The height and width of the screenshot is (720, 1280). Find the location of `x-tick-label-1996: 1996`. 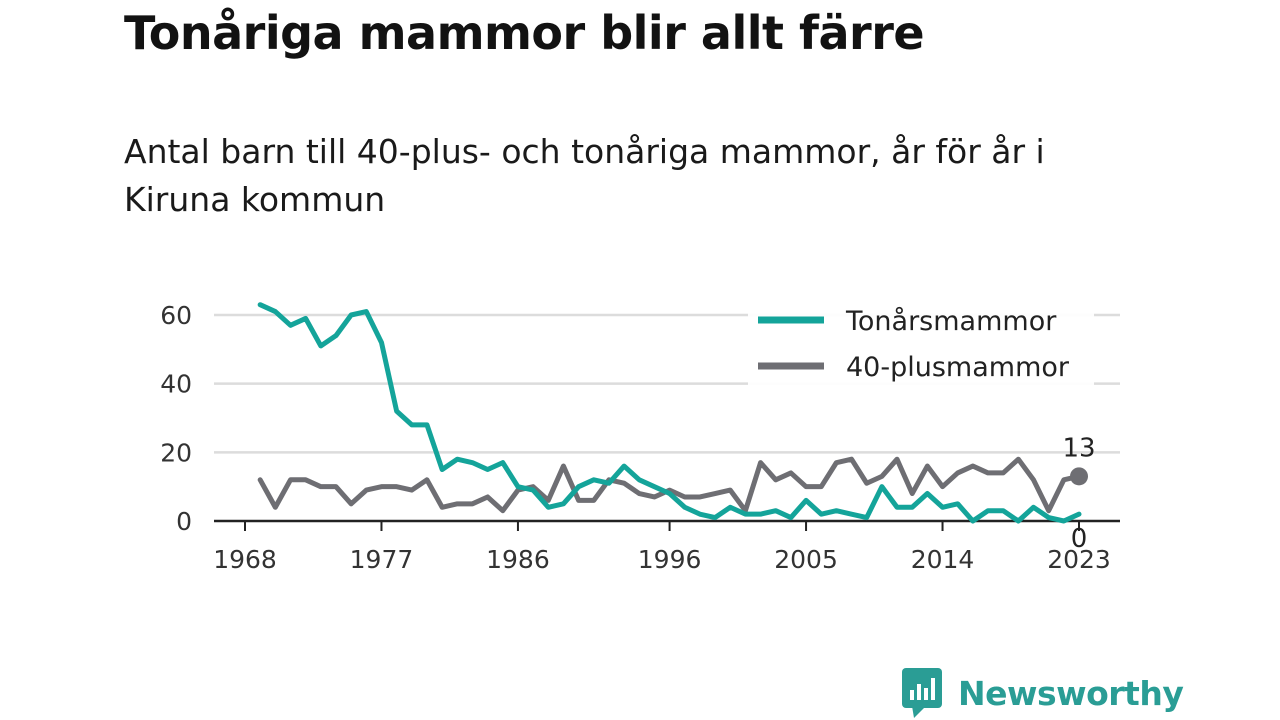

x-tick-label-1996: 1996 is located at coordinates (670, 559).